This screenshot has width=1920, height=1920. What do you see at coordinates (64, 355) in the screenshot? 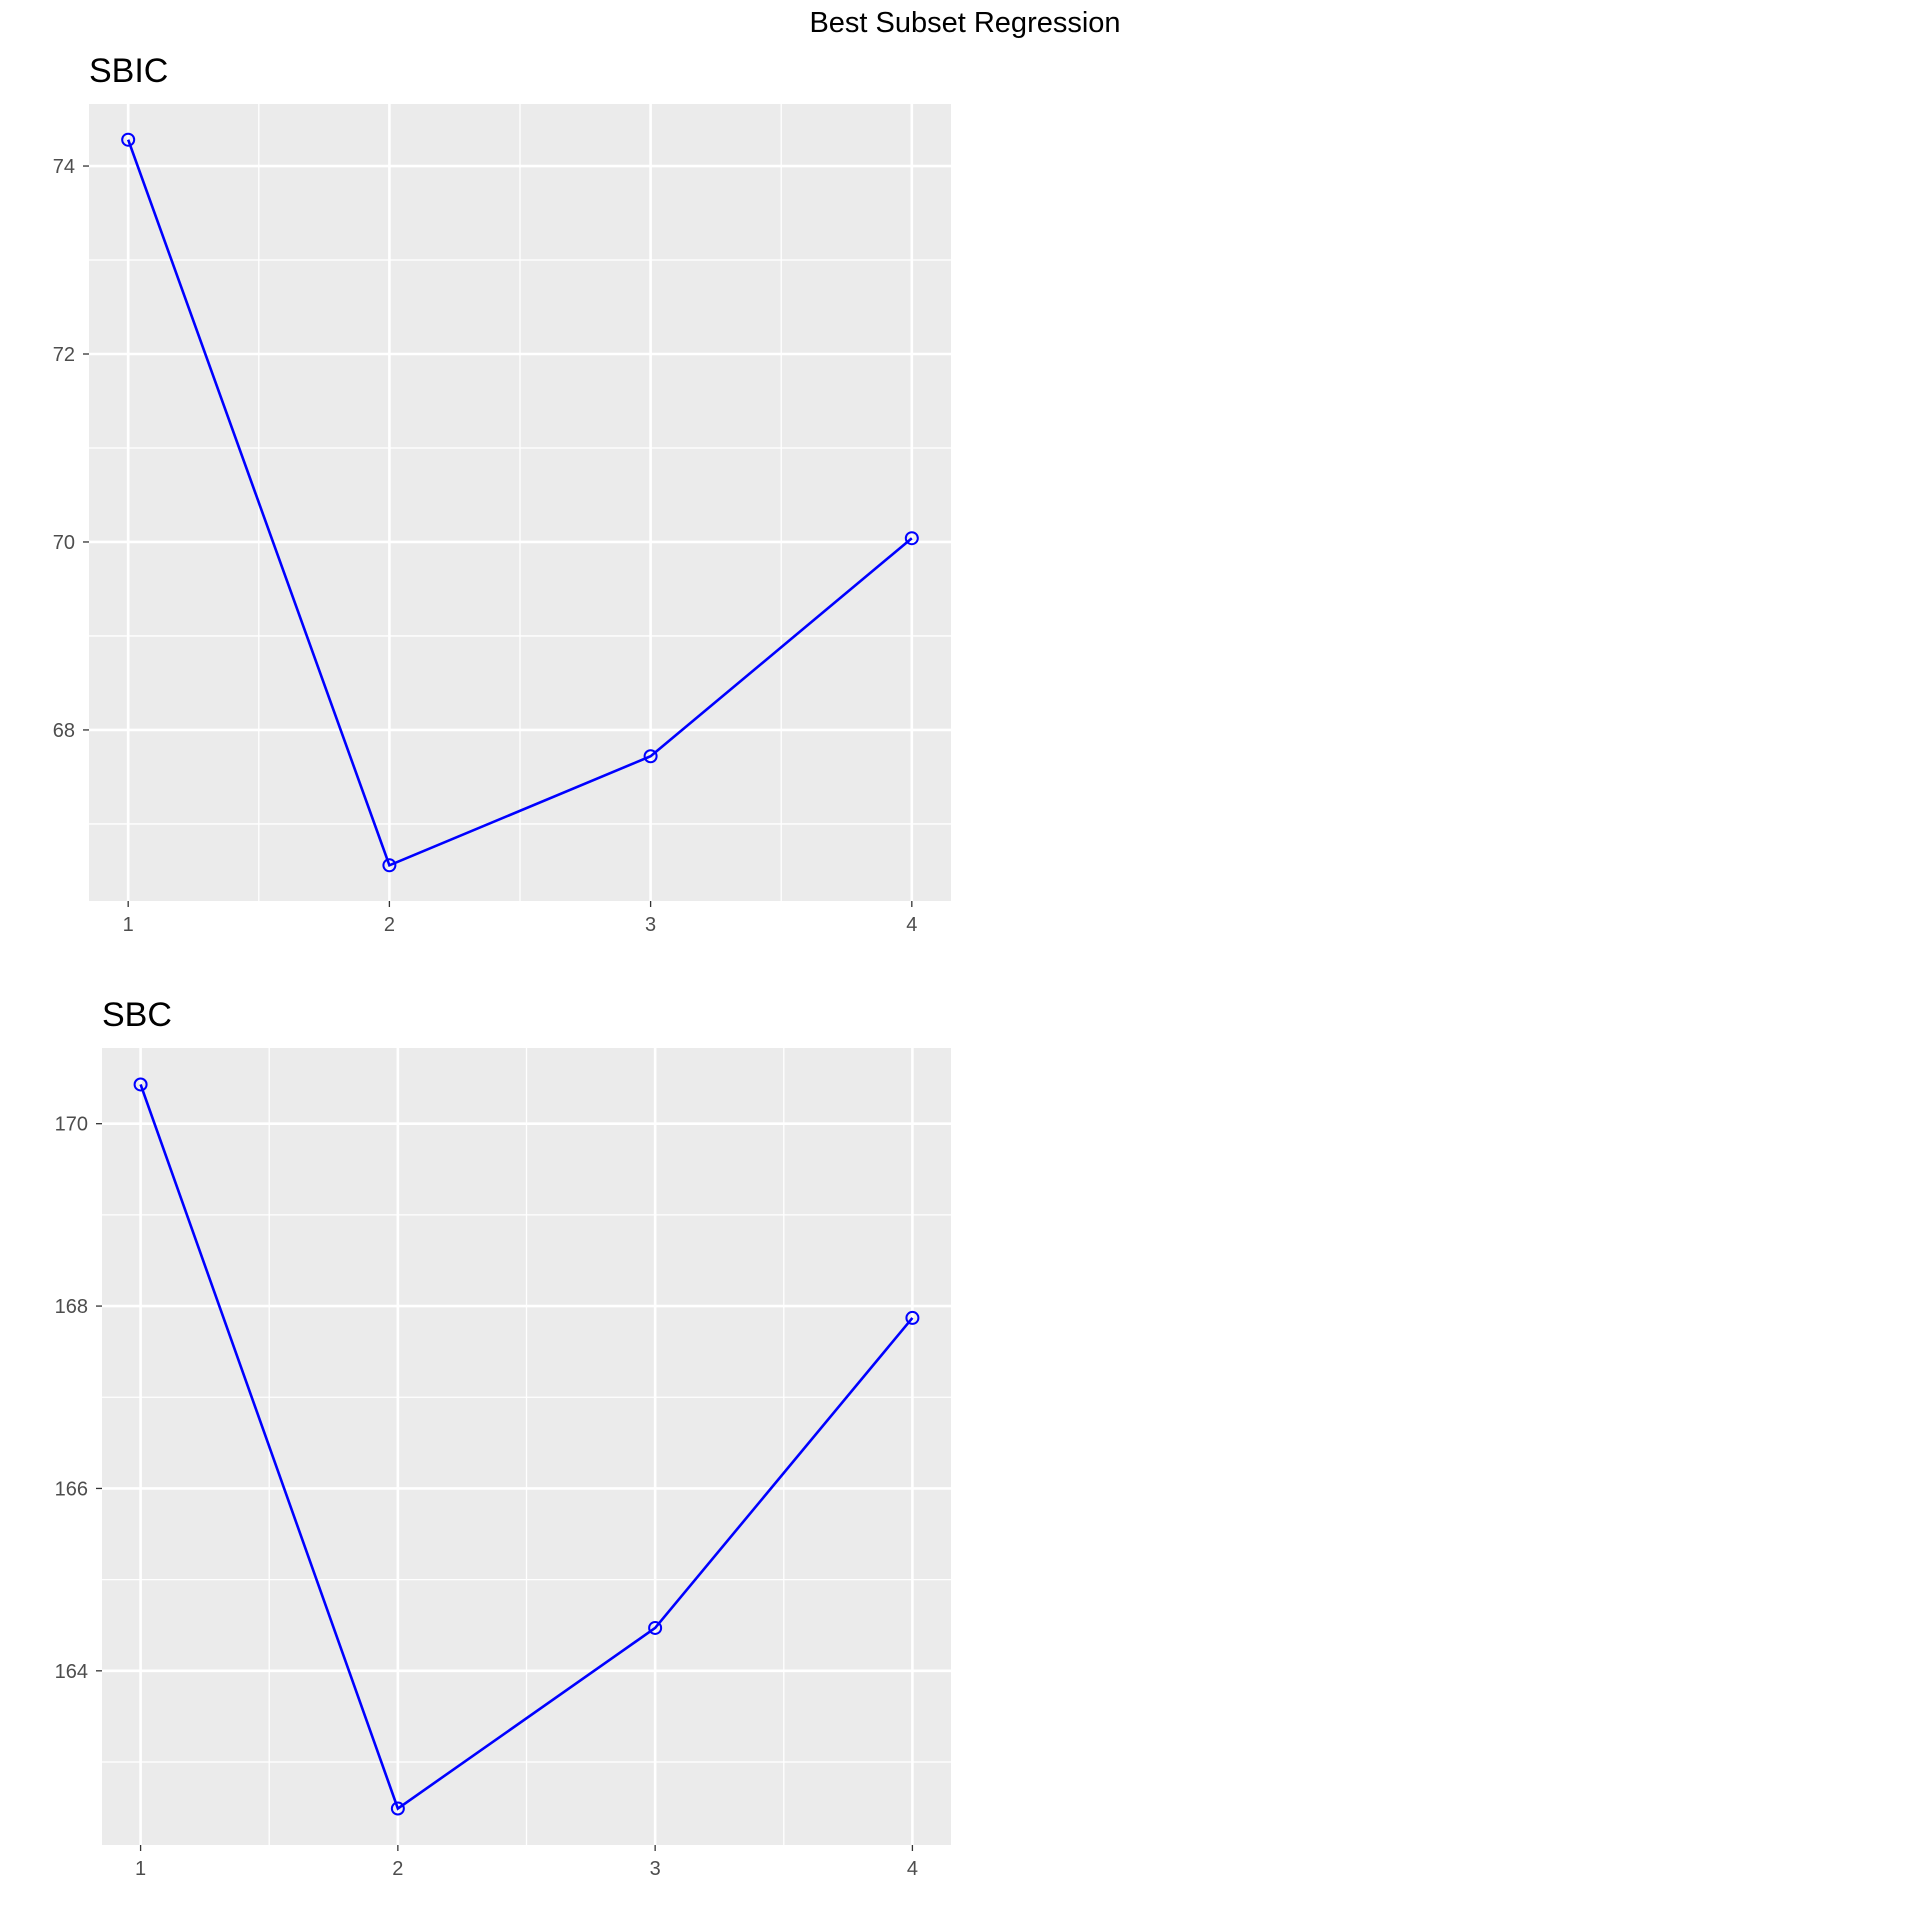
I see `y-tick-label: 72` at bounding box center [64, 355].